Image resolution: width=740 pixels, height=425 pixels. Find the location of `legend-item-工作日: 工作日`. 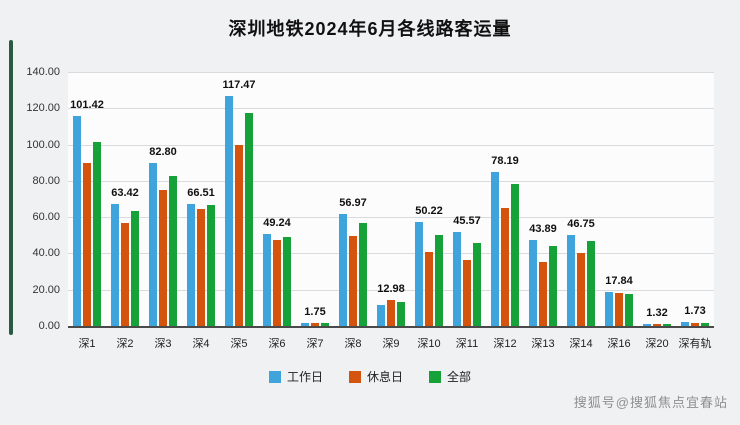

legend-item-工作日: 工作日 is located at coordinates (295, 376).